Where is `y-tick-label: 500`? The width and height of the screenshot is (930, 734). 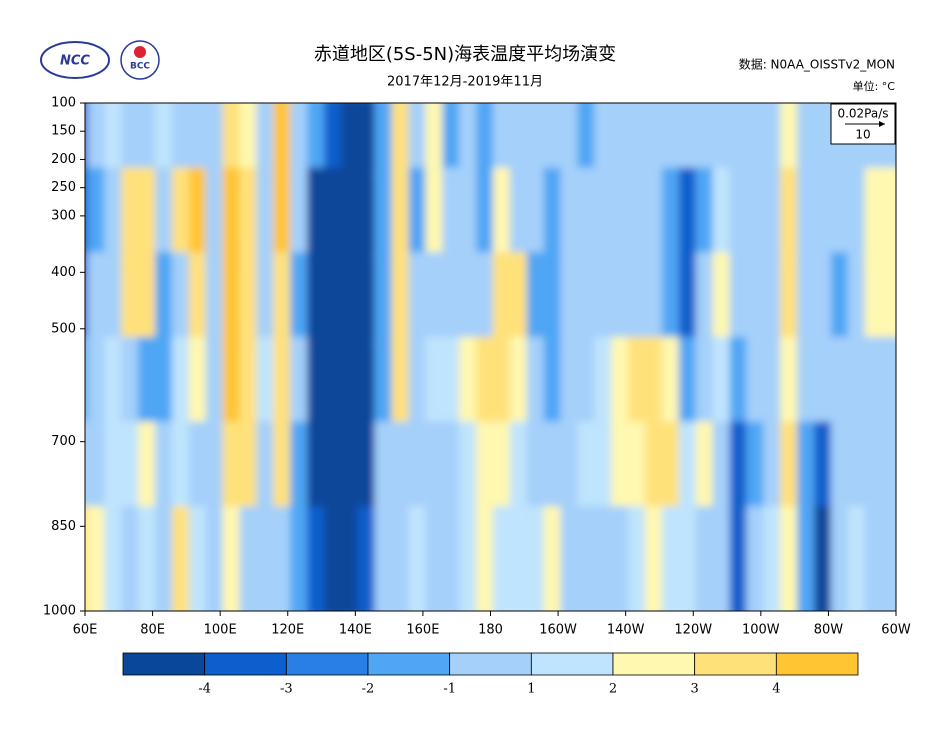 y-tick-label: 500 is located at coordinates (63, 328).